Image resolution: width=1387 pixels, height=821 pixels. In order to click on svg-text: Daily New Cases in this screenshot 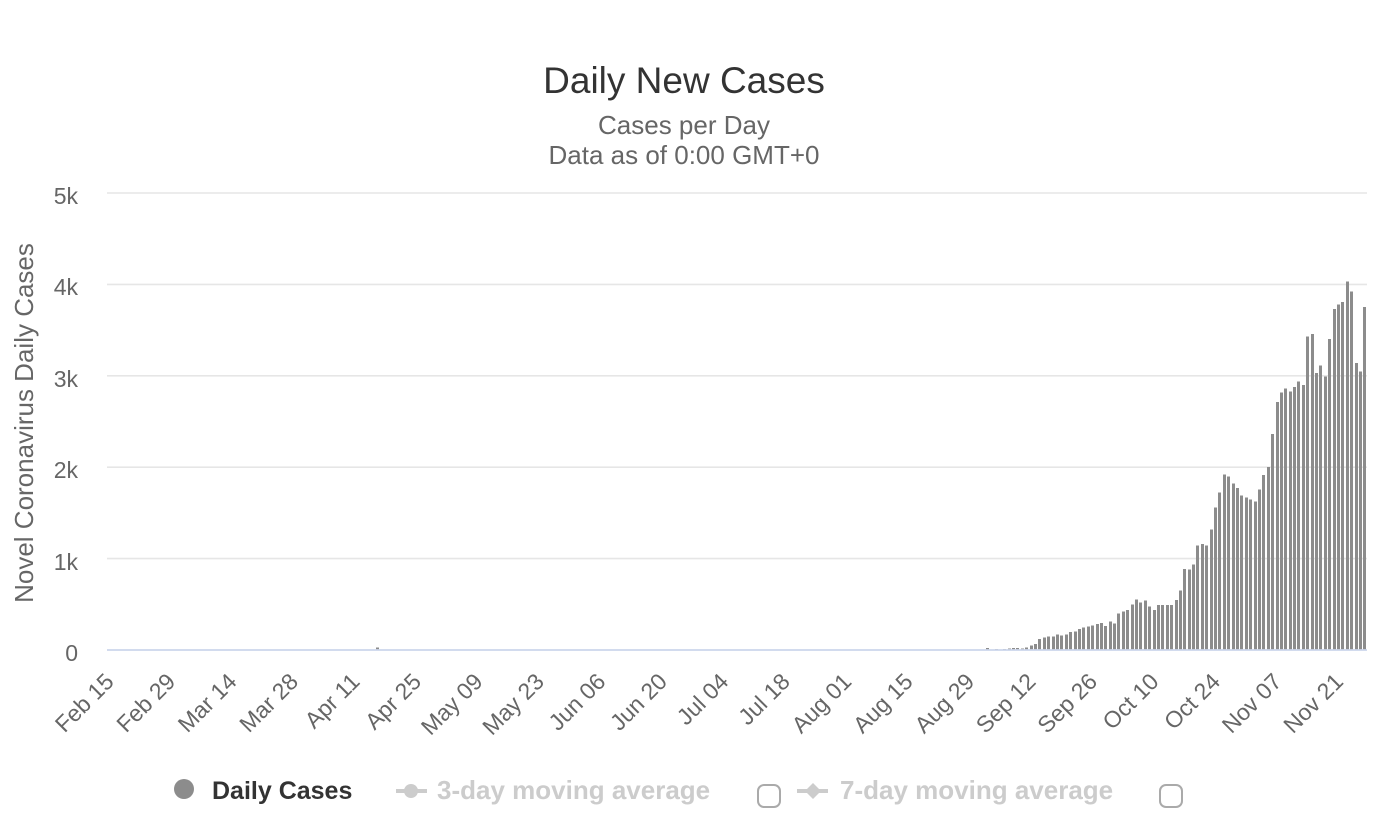, I will do `click(684, 80)`.